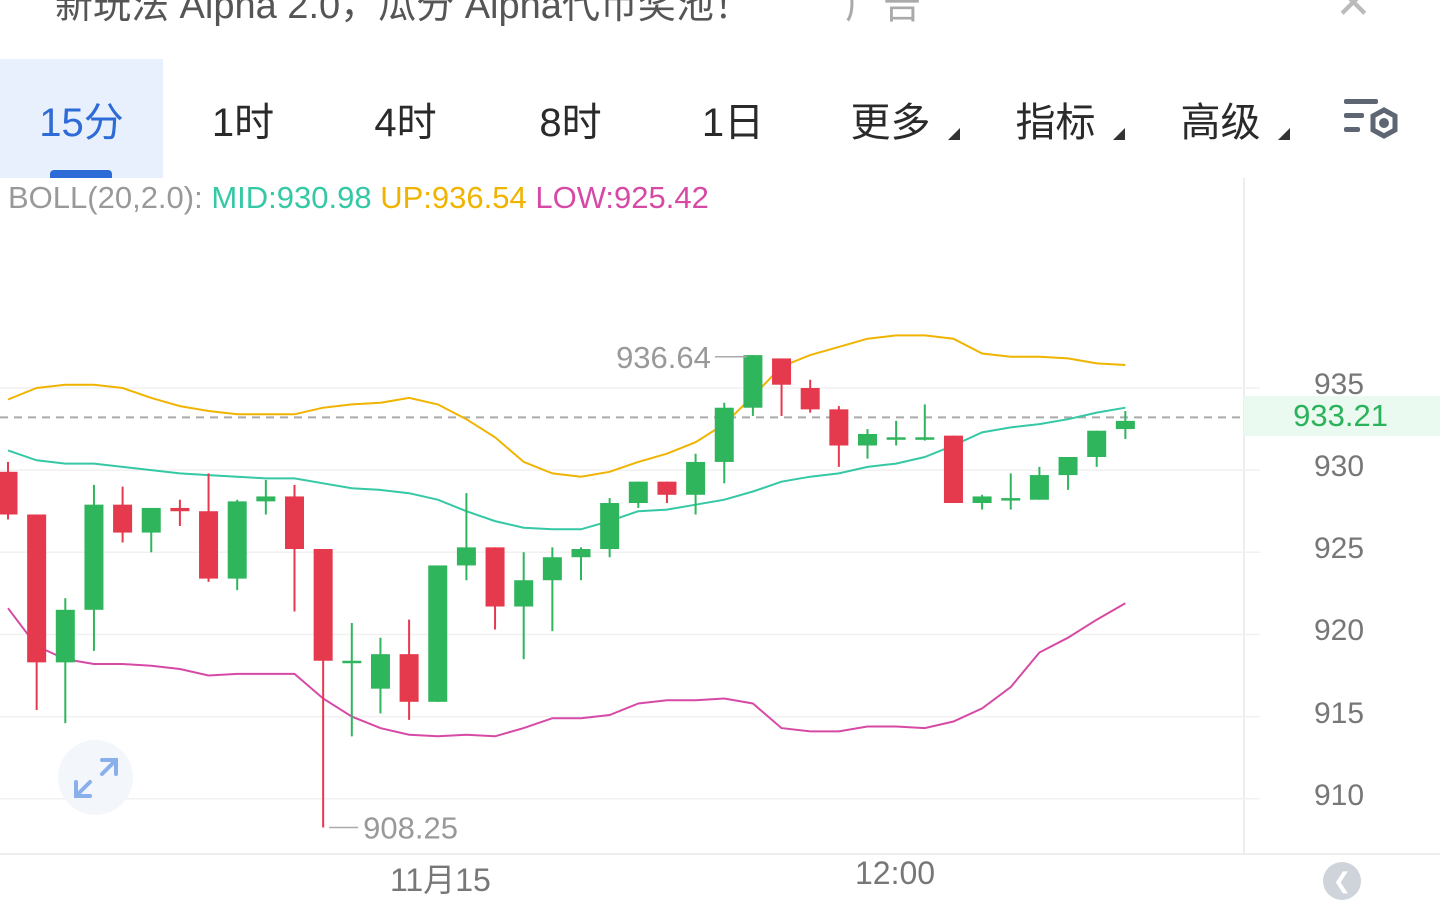  I want to click on ad-tag: 广告, so click(883, 13).